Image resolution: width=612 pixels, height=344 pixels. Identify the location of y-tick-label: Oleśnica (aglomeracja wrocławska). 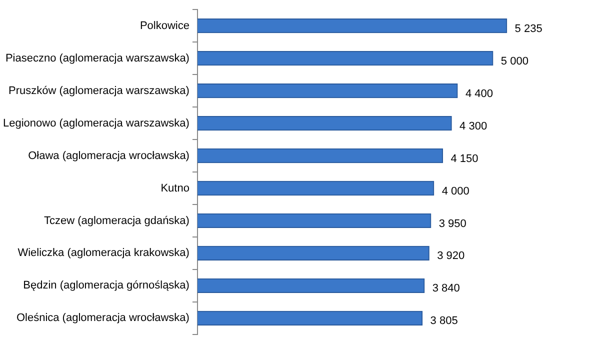
(103, 318).